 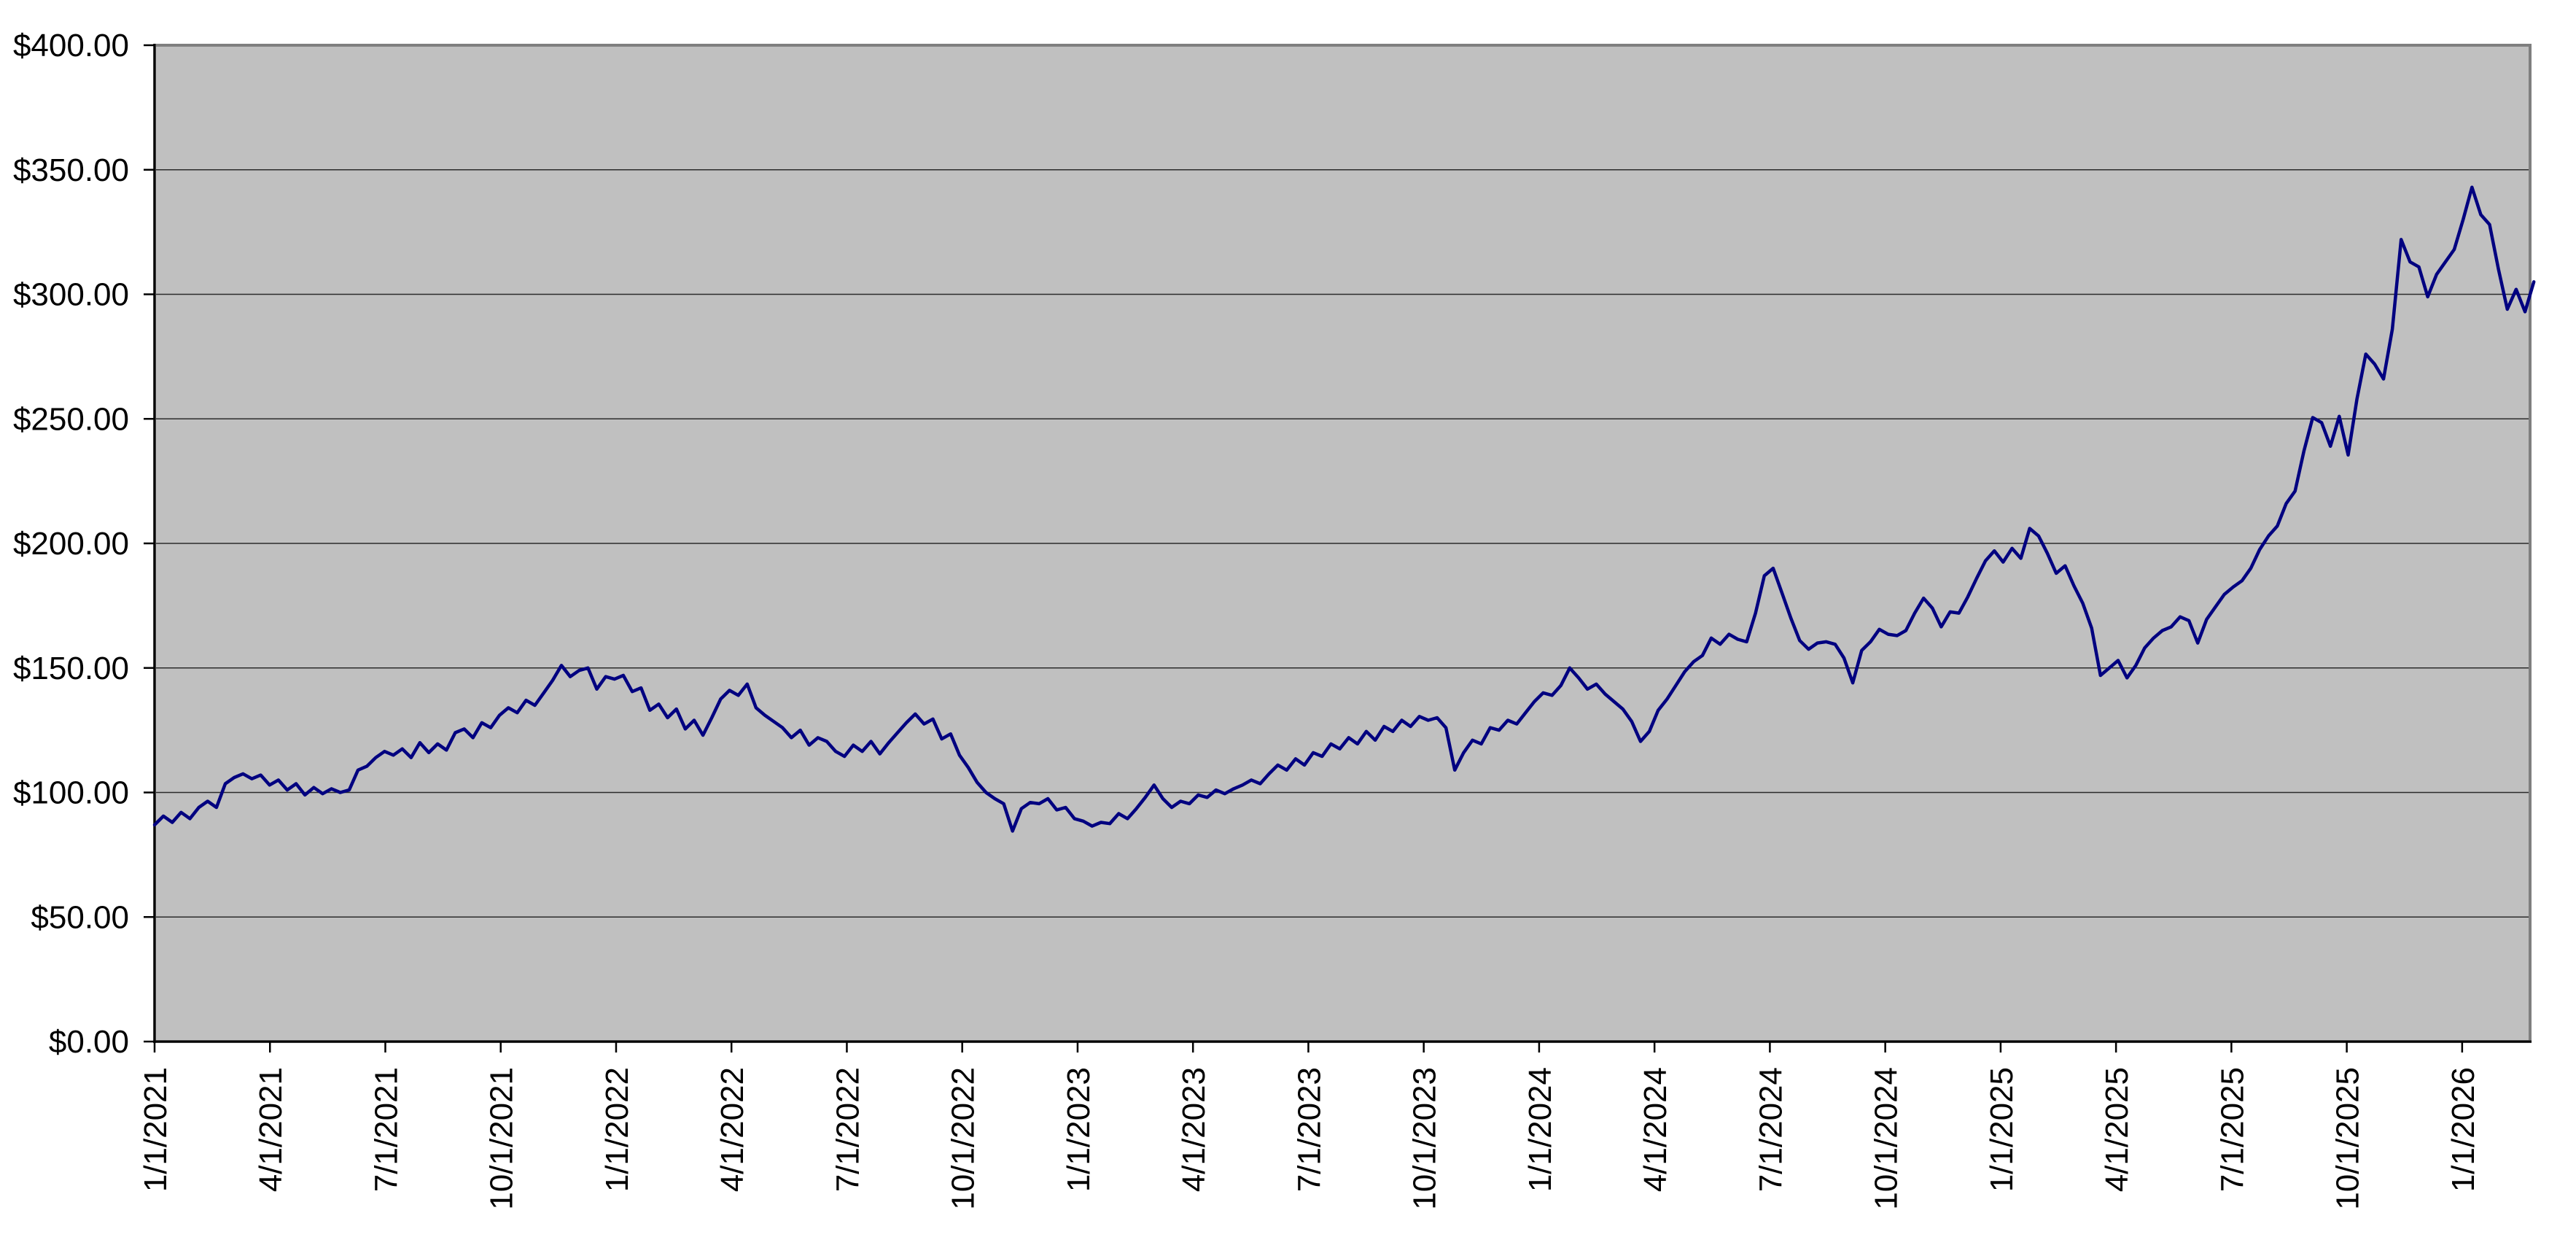 I want to click on y-axis-label: $100.00, so click(x=71, y=793).